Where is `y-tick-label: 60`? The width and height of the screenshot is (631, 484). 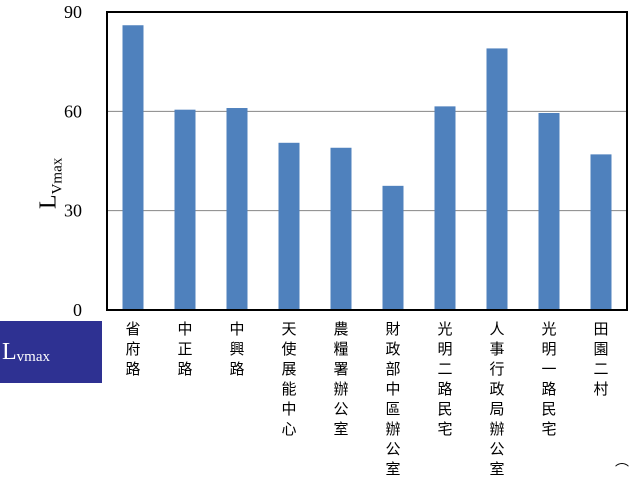 y-tick-label: 60 is located at coordinates (73, 111).